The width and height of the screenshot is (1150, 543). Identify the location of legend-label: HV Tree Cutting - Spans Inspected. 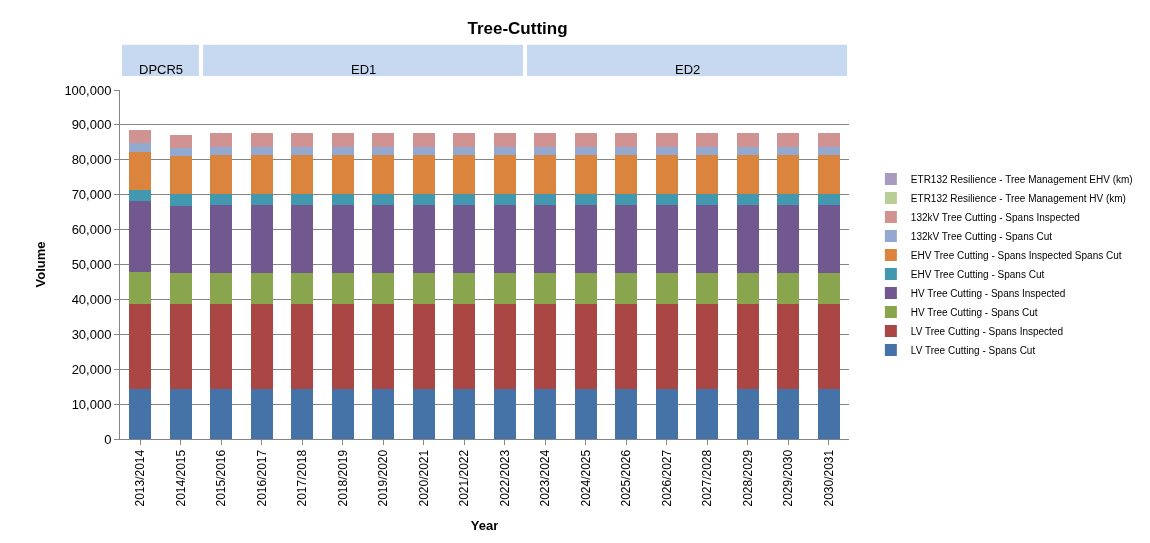
(988, 293).